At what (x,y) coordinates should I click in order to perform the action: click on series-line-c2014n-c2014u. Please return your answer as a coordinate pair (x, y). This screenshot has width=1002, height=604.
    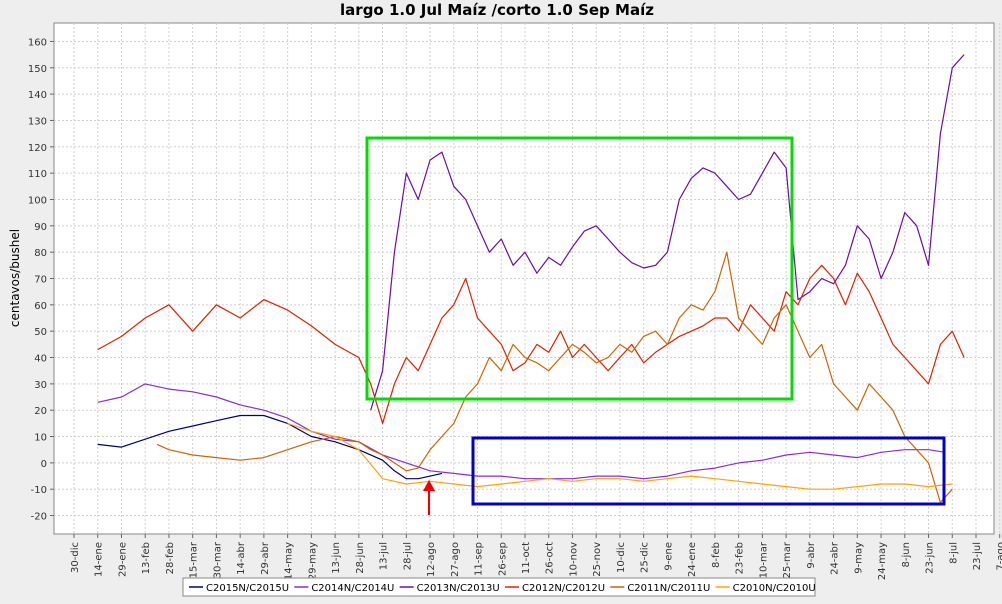
    Looking at the image, I should click on (521, 431).